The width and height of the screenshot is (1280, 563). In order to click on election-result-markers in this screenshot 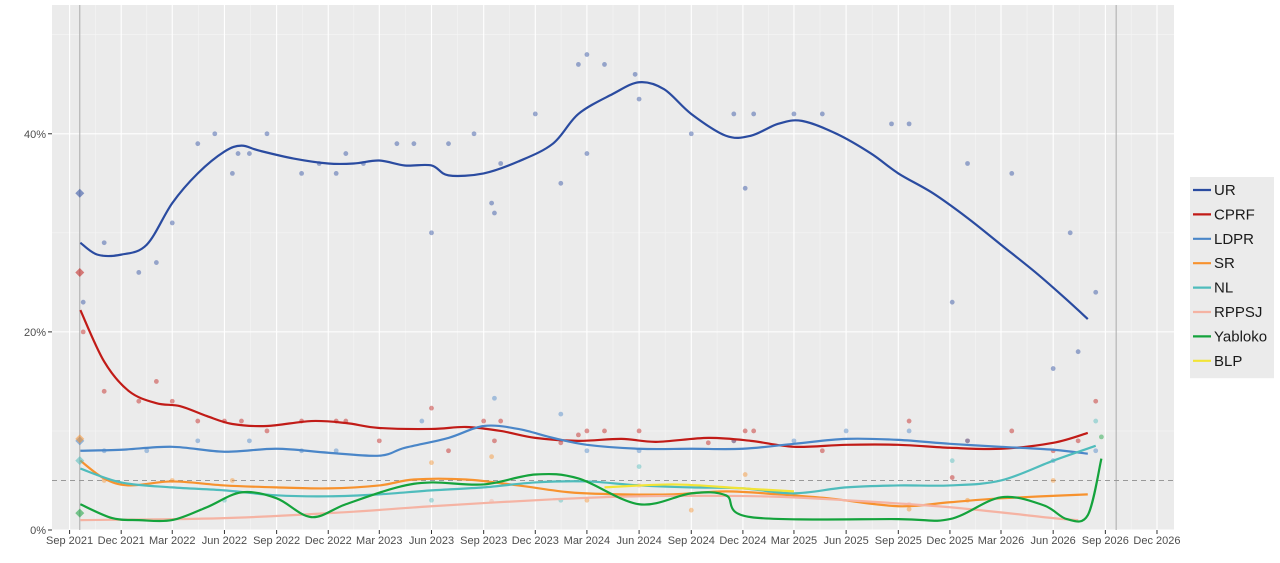, I will do `click(80, 353)`.